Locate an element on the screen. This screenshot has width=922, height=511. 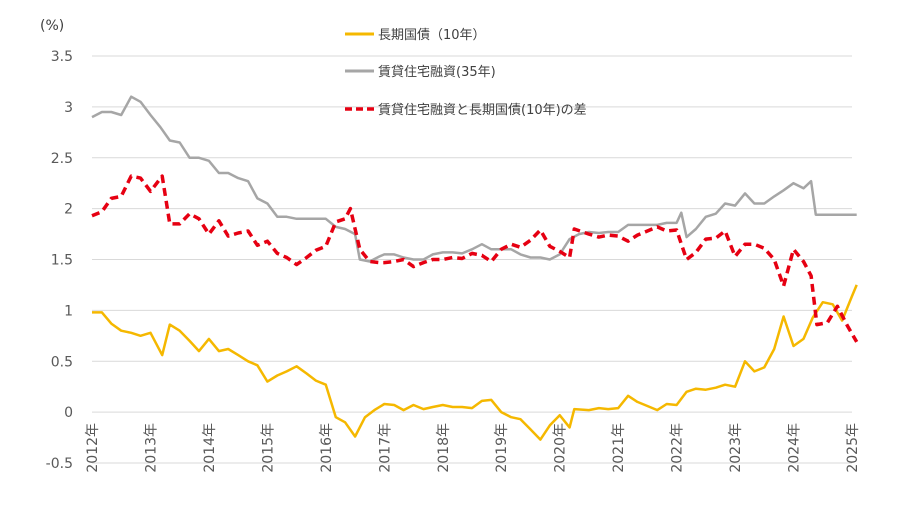
y-tick-label: -0.5 is located at coordinates (59, 464).